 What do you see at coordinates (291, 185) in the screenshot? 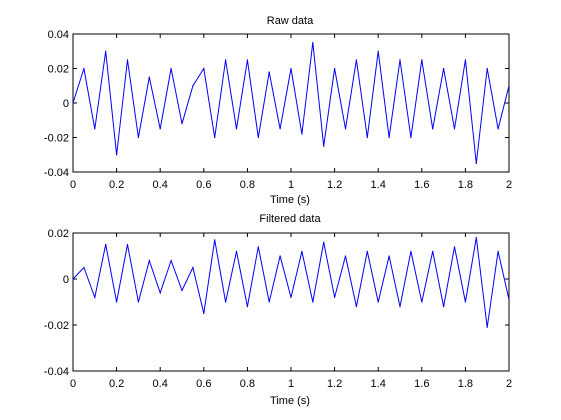
I see `raw-data-xtick-label: 1` at bounding box center [291, 185].